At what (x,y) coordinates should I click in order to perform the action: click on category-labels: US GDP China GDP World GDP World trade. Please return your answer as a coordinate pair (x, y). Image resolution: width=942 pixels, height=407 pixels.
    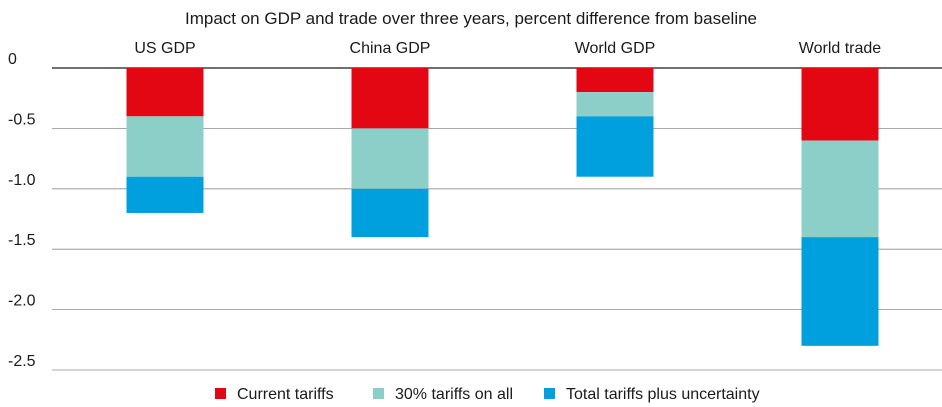
    Looking at the image, I should click on (507, 48).